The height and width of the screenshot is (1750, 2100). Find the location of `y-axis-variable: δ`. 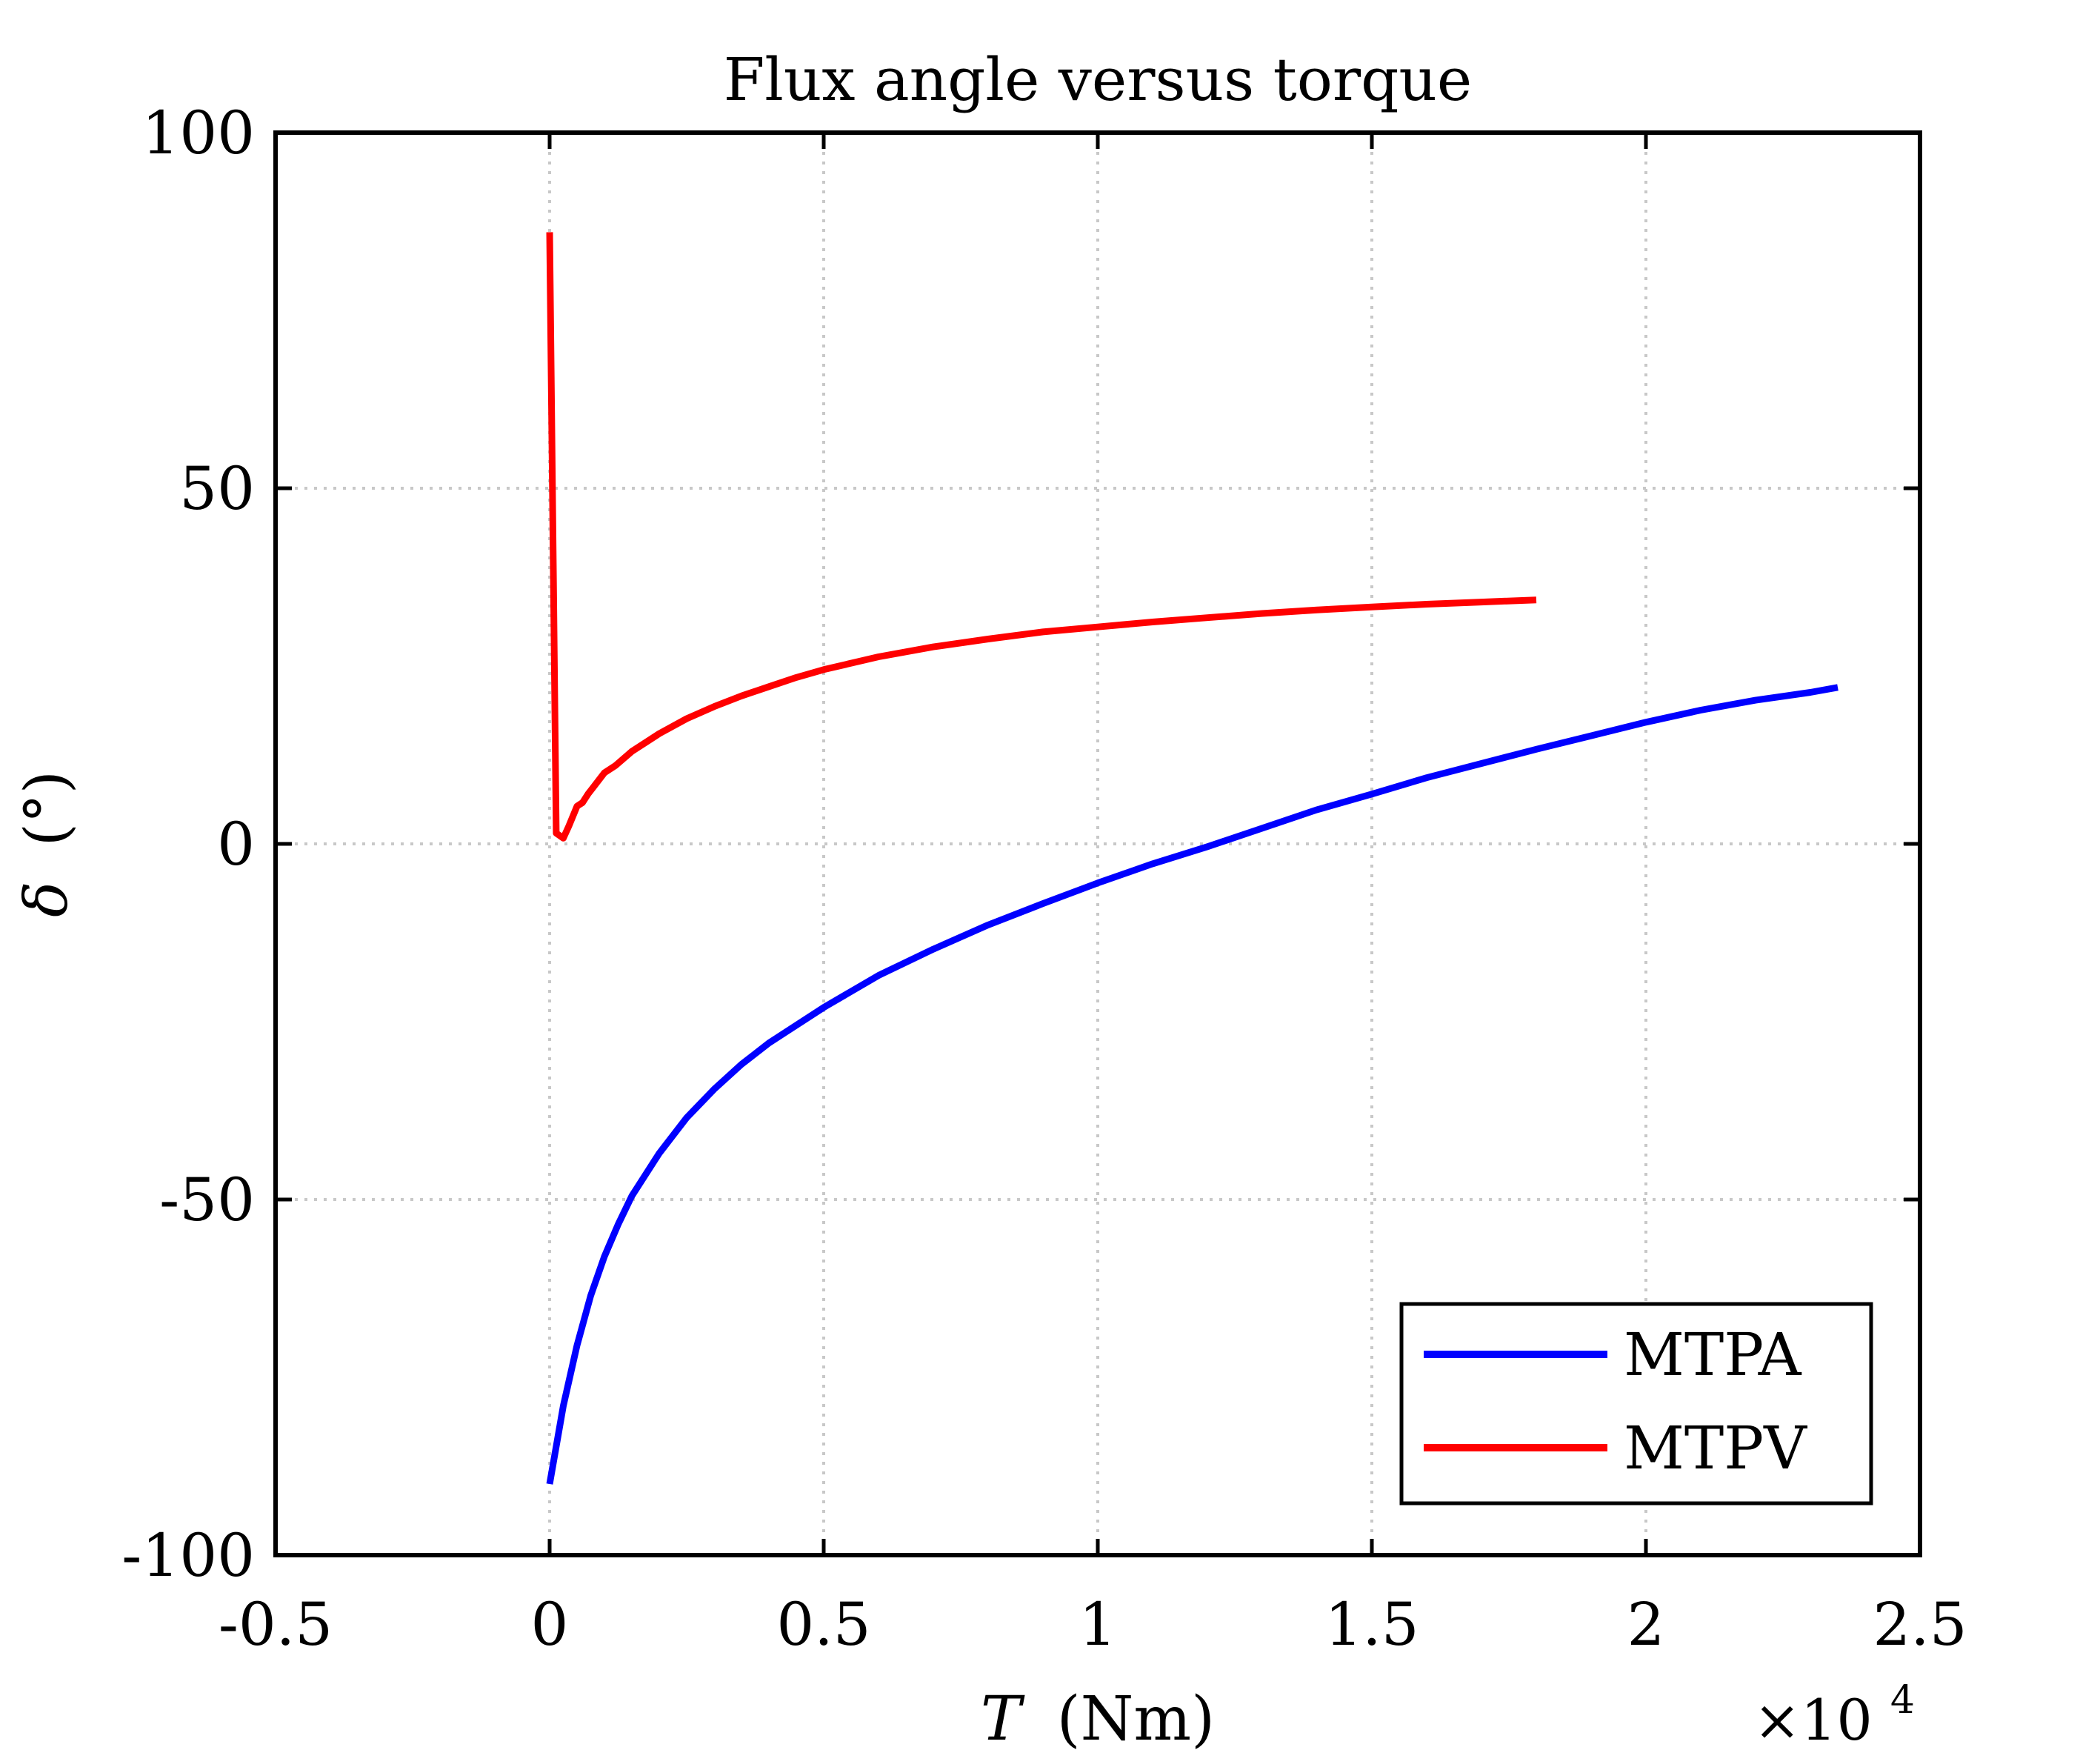

y-axis-variable: δ is located at coordinates (46, 899).